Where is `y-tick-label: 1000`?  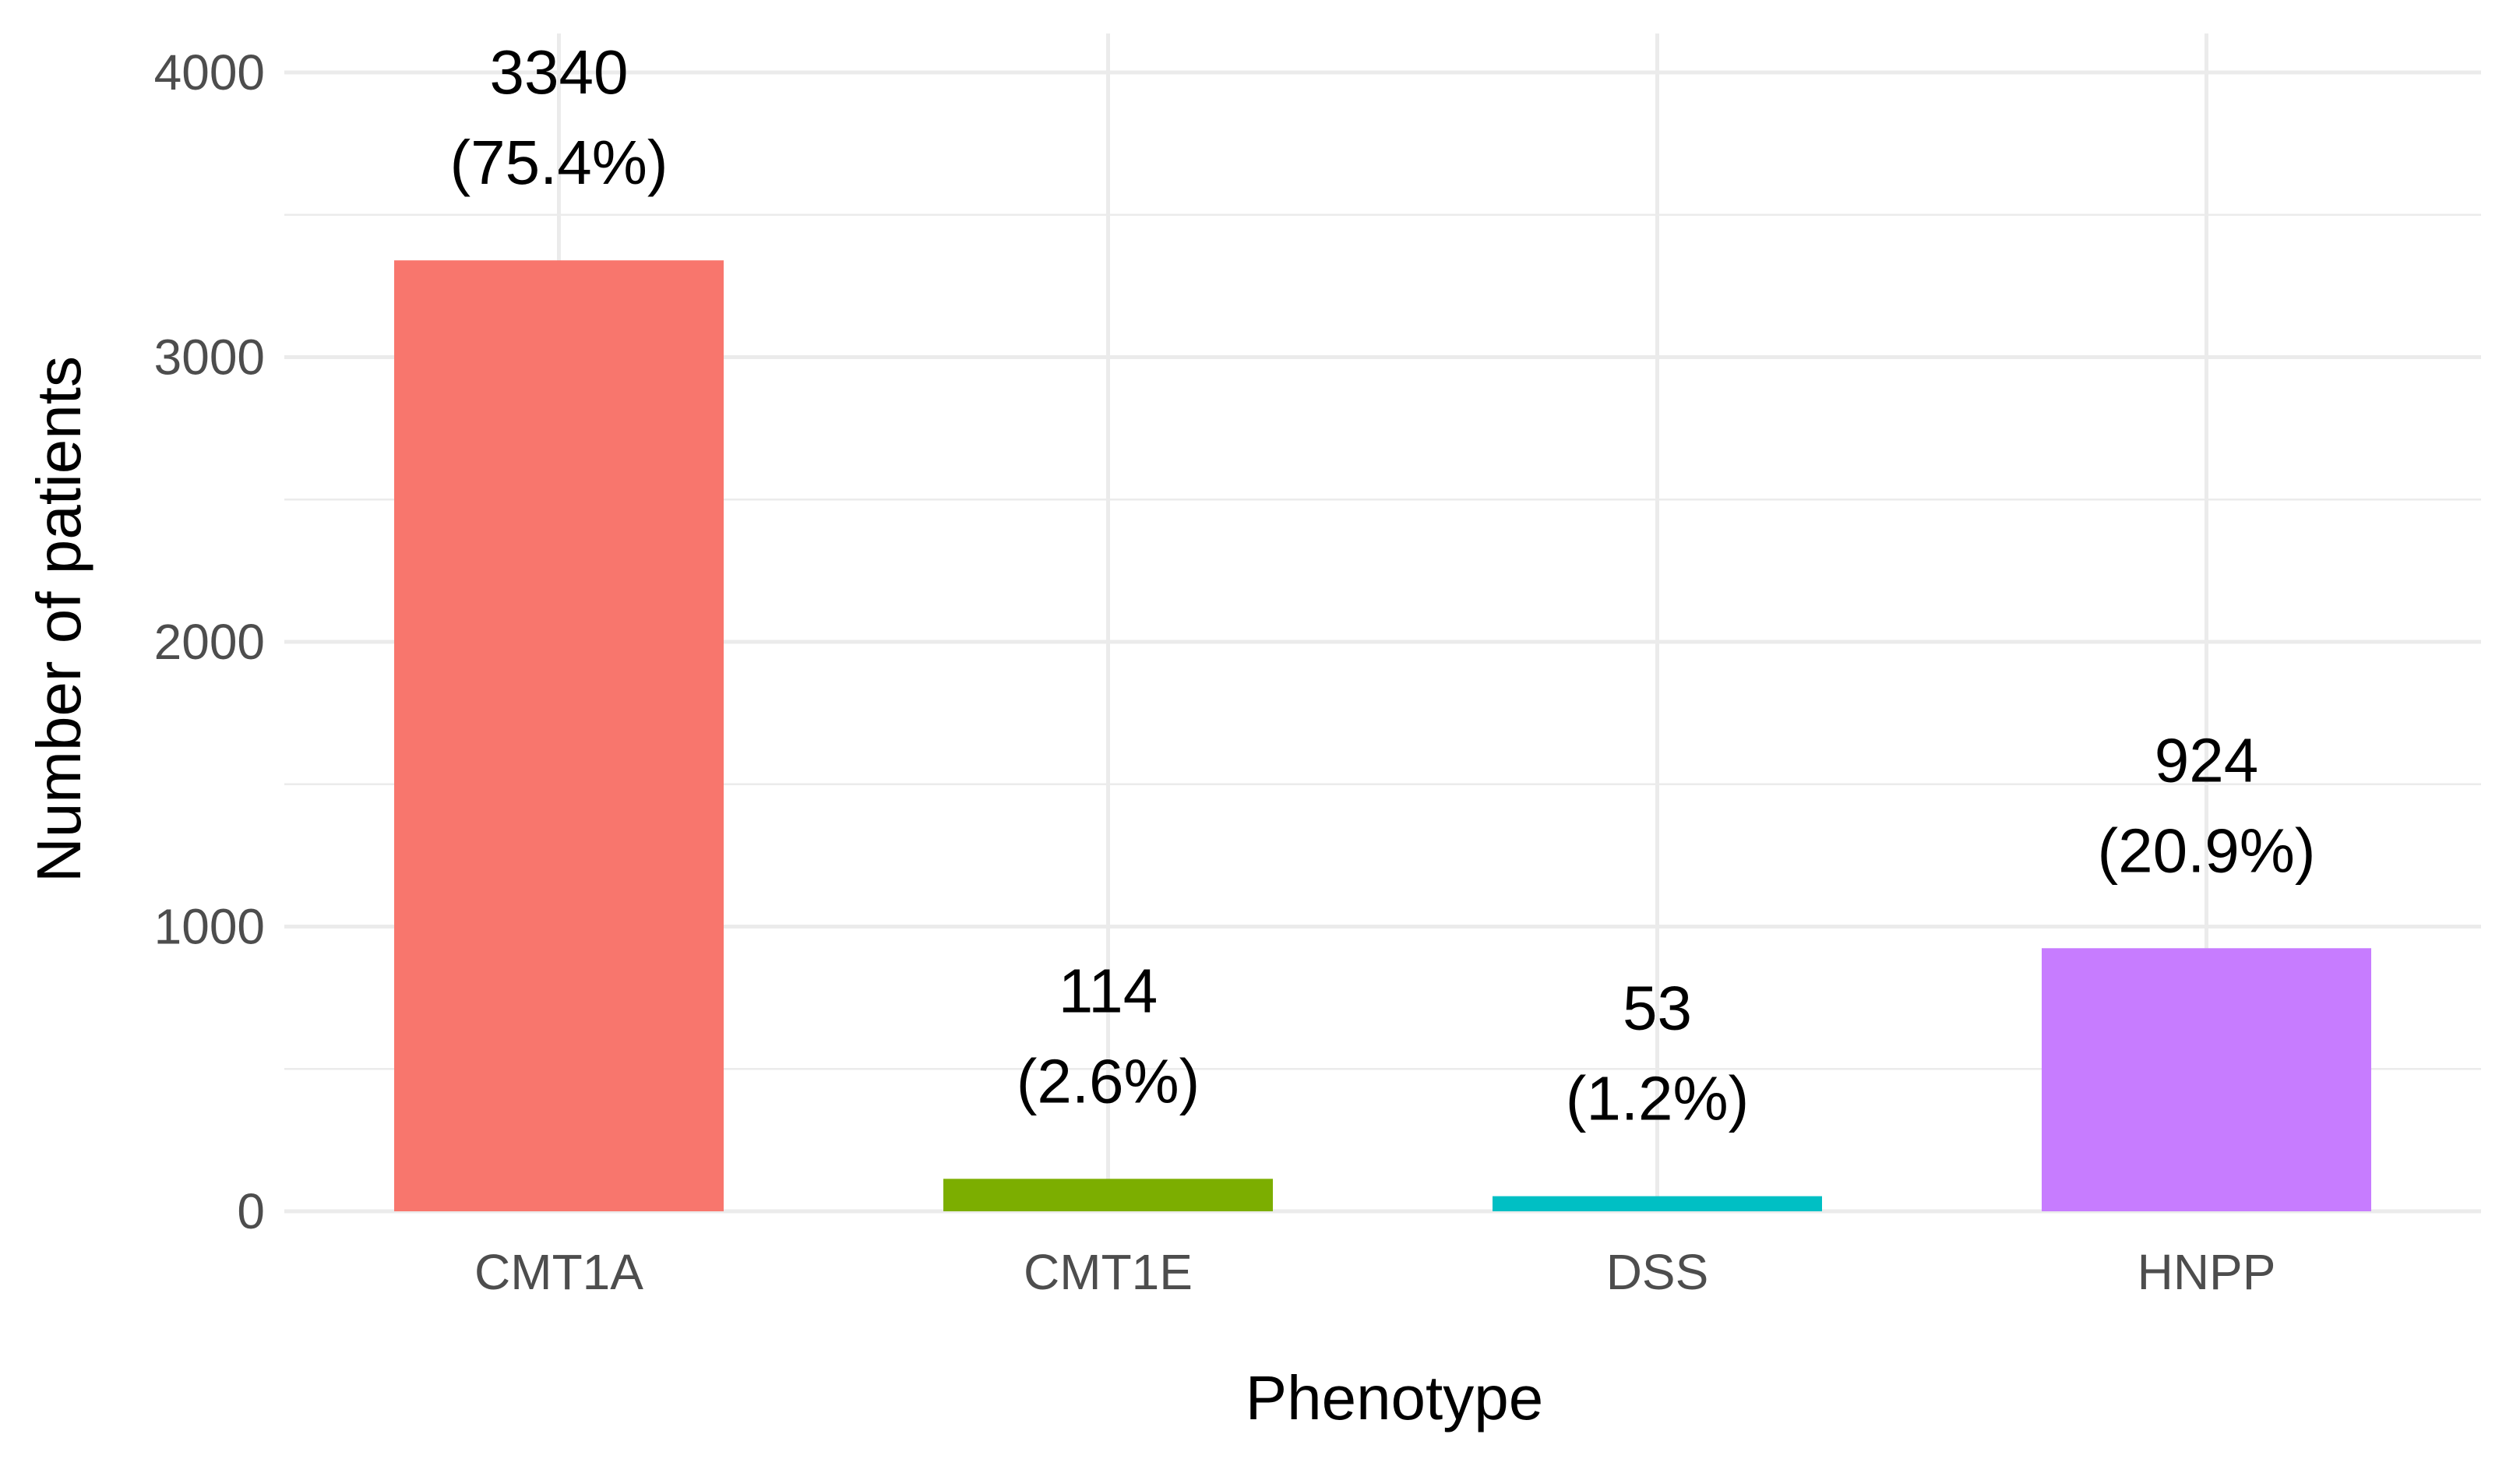 y-tick-label: 1000 is located at coordinates (209, 927).